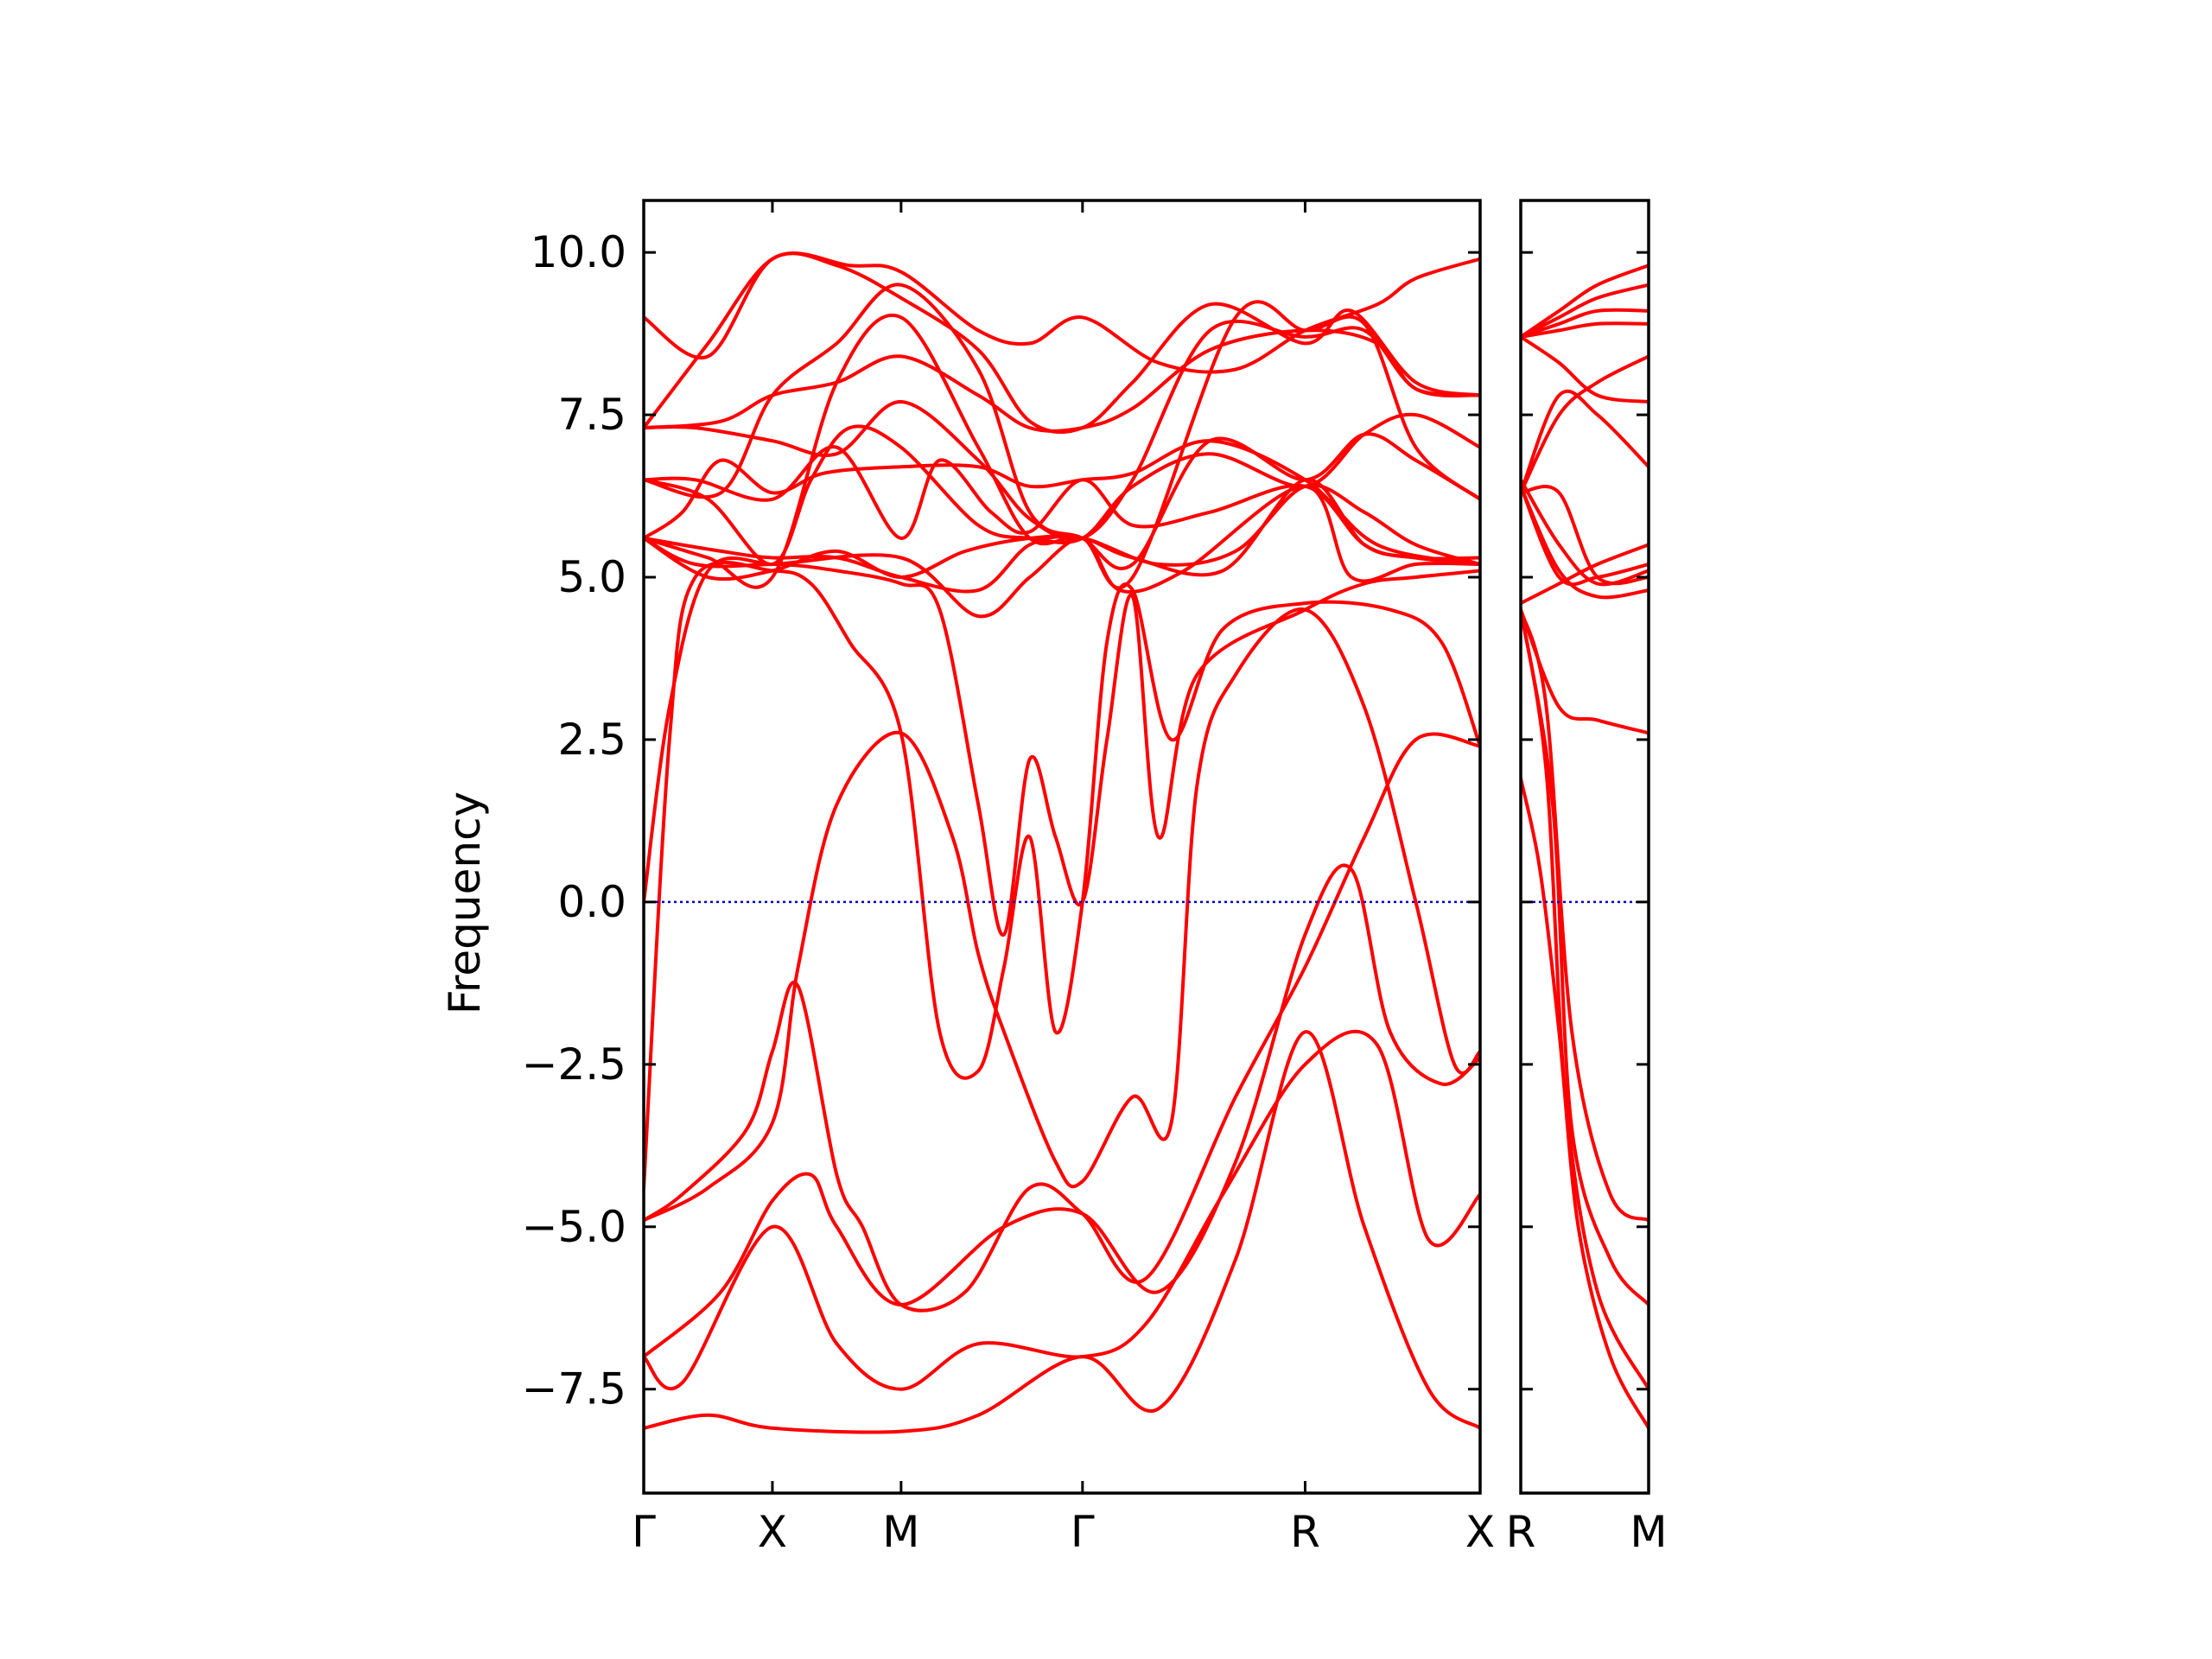 This screenshot has width=2212, height=1659. I want to click on plot-frame, so click(1584, 847).